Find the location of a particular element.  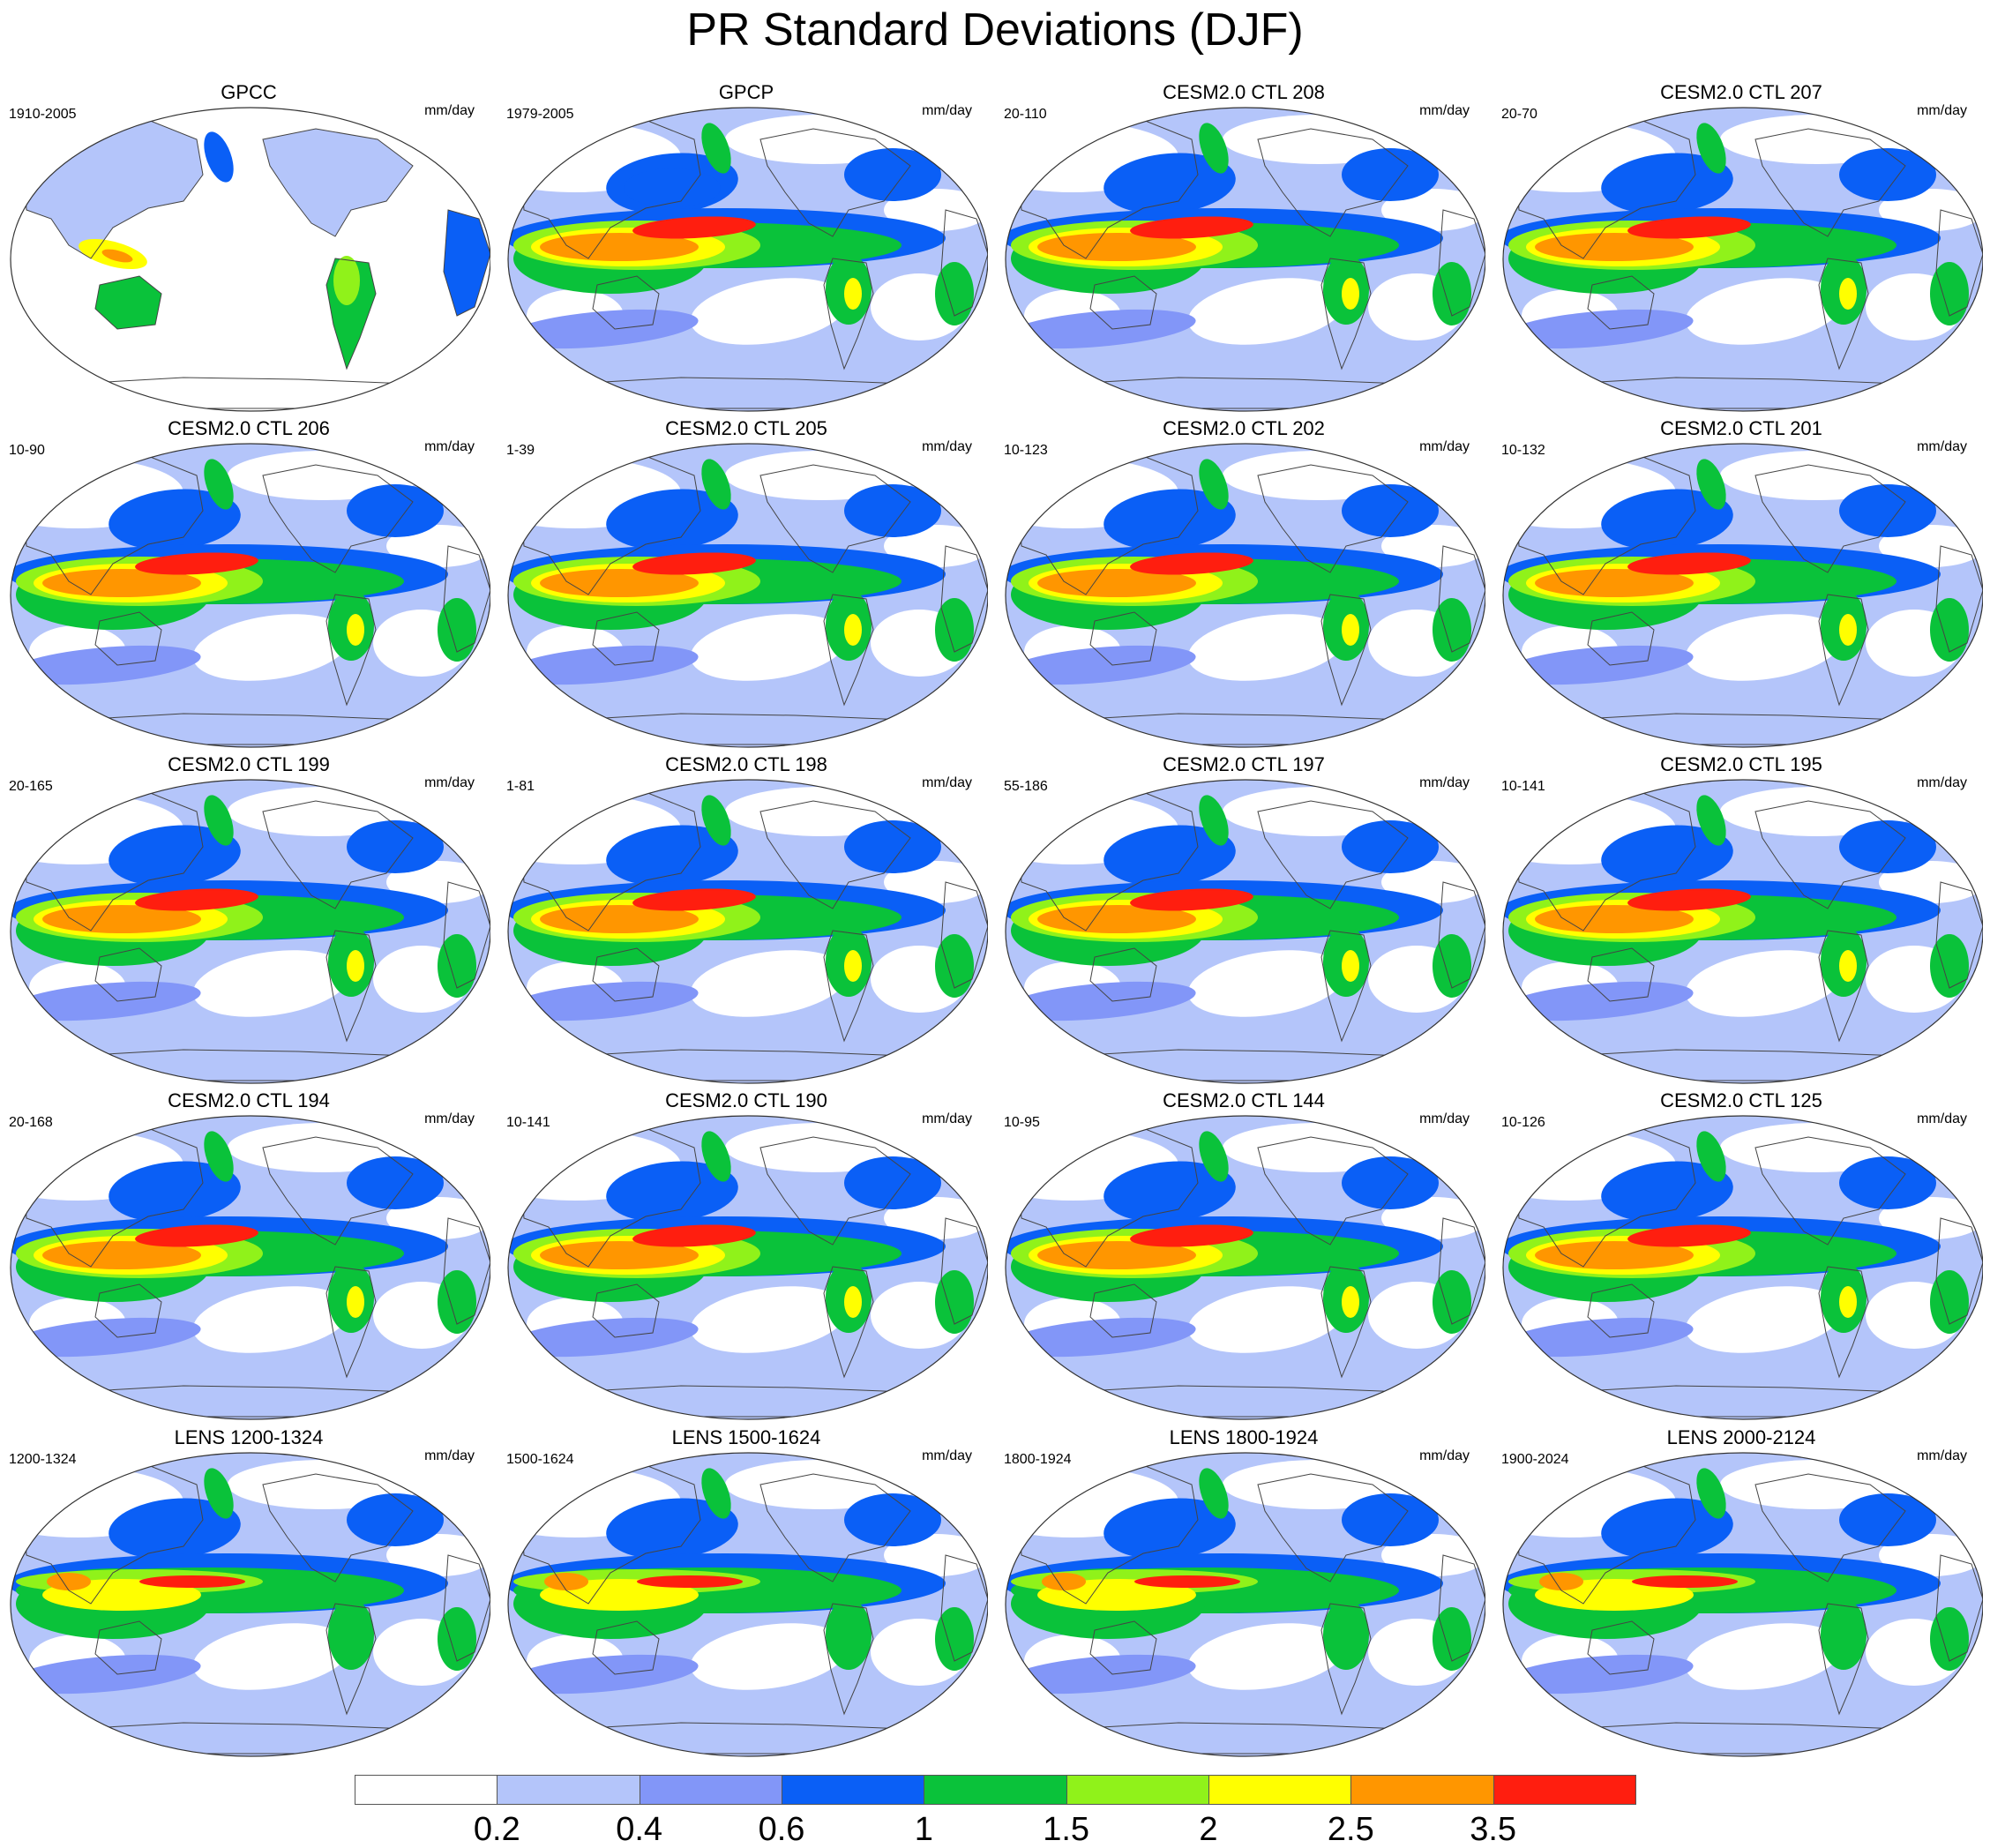

land-north-america is located at coordinates (338, 182).